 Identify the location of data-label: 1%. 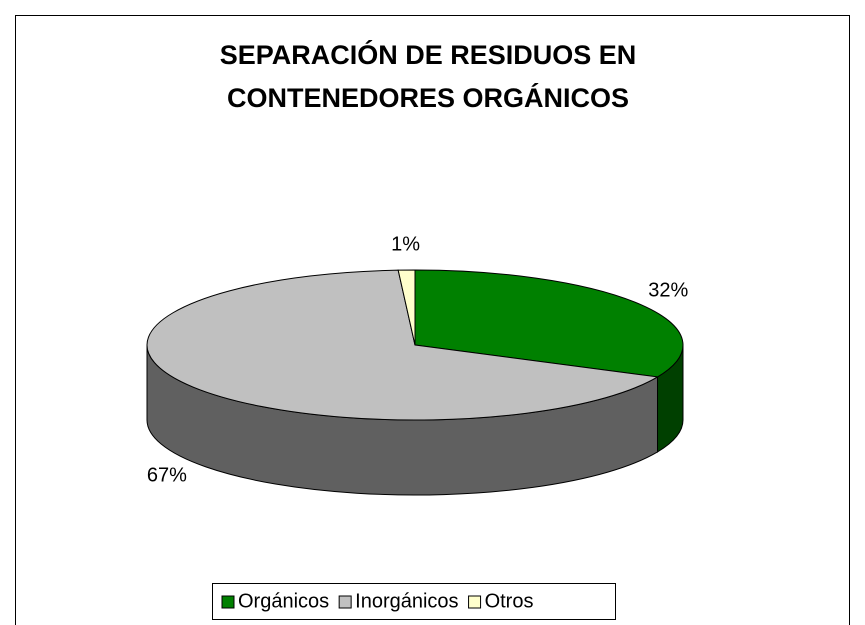
(405, 244).